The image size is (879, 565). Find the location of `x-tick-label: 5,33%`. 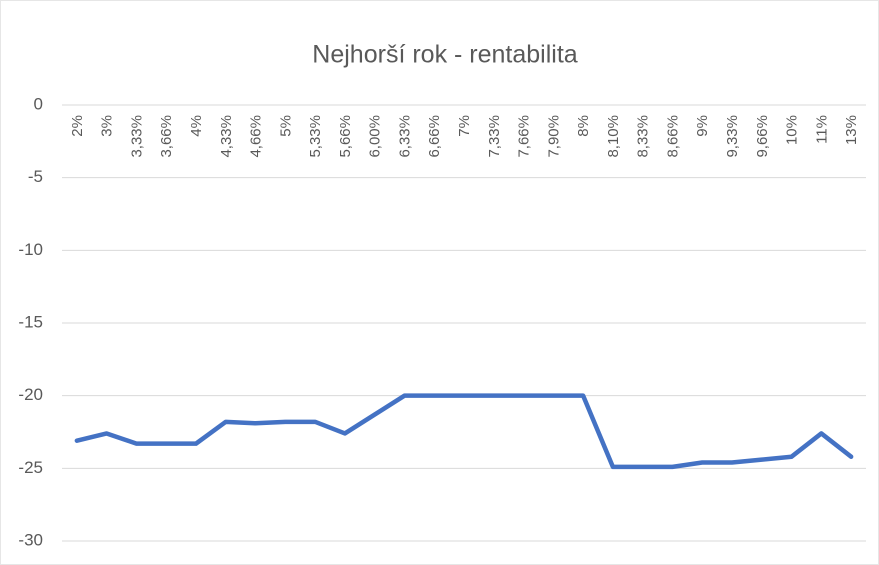

x-tick-label: 5,33% is located at coordinates (315, 136).